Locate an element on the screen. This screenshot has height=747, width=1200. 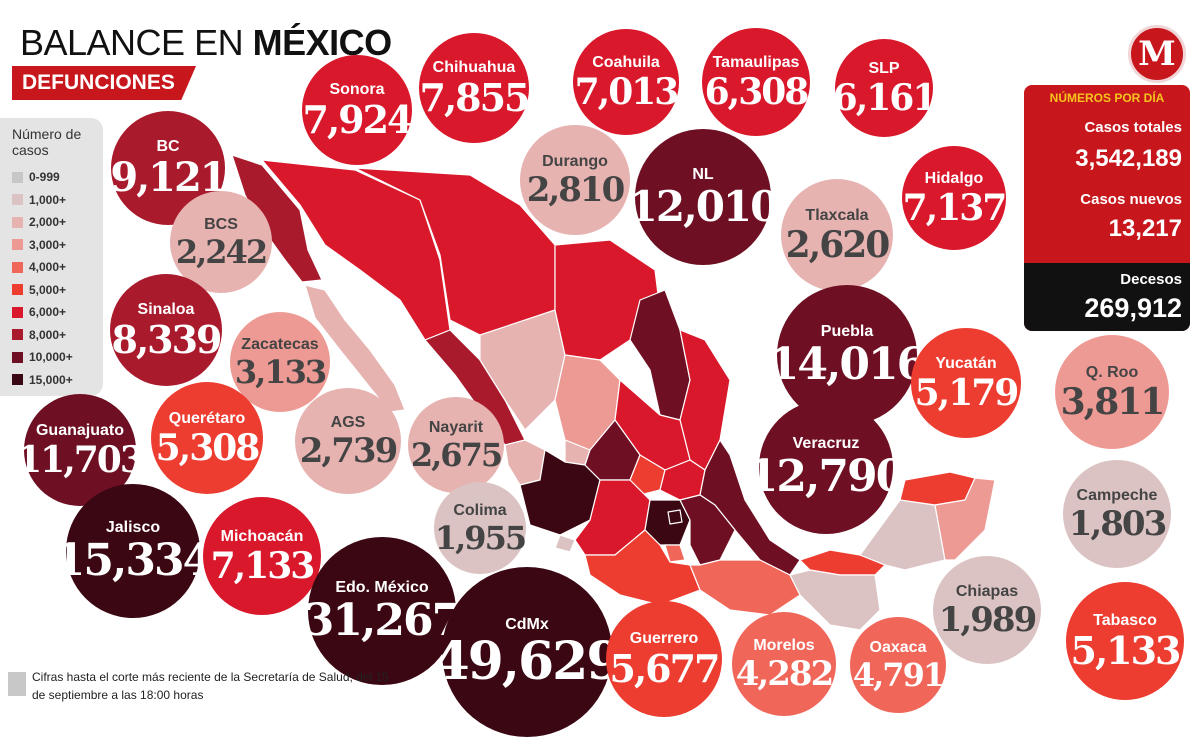
state-bubble: Campeche 1,803 is located at coordinates (1117, 514).